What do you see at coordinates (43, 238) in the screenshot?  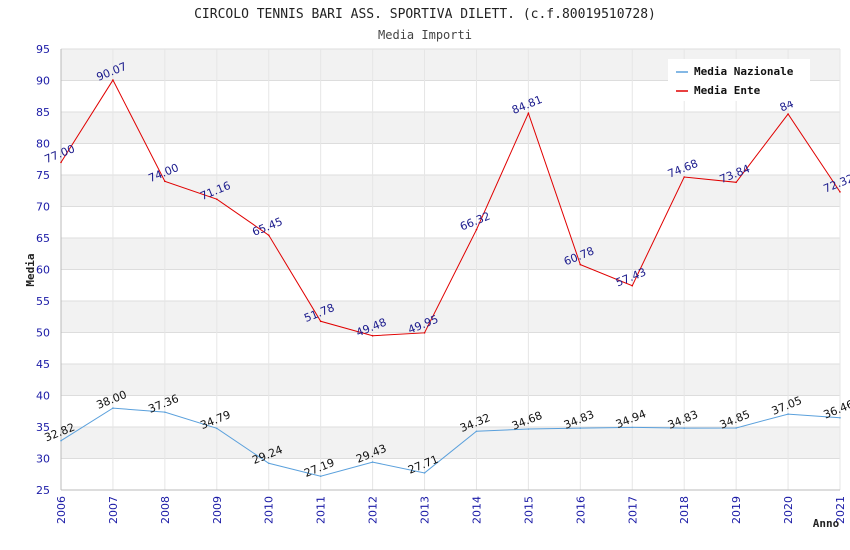 I see `y-tick-label: 65` at bounding box center [43, 238].